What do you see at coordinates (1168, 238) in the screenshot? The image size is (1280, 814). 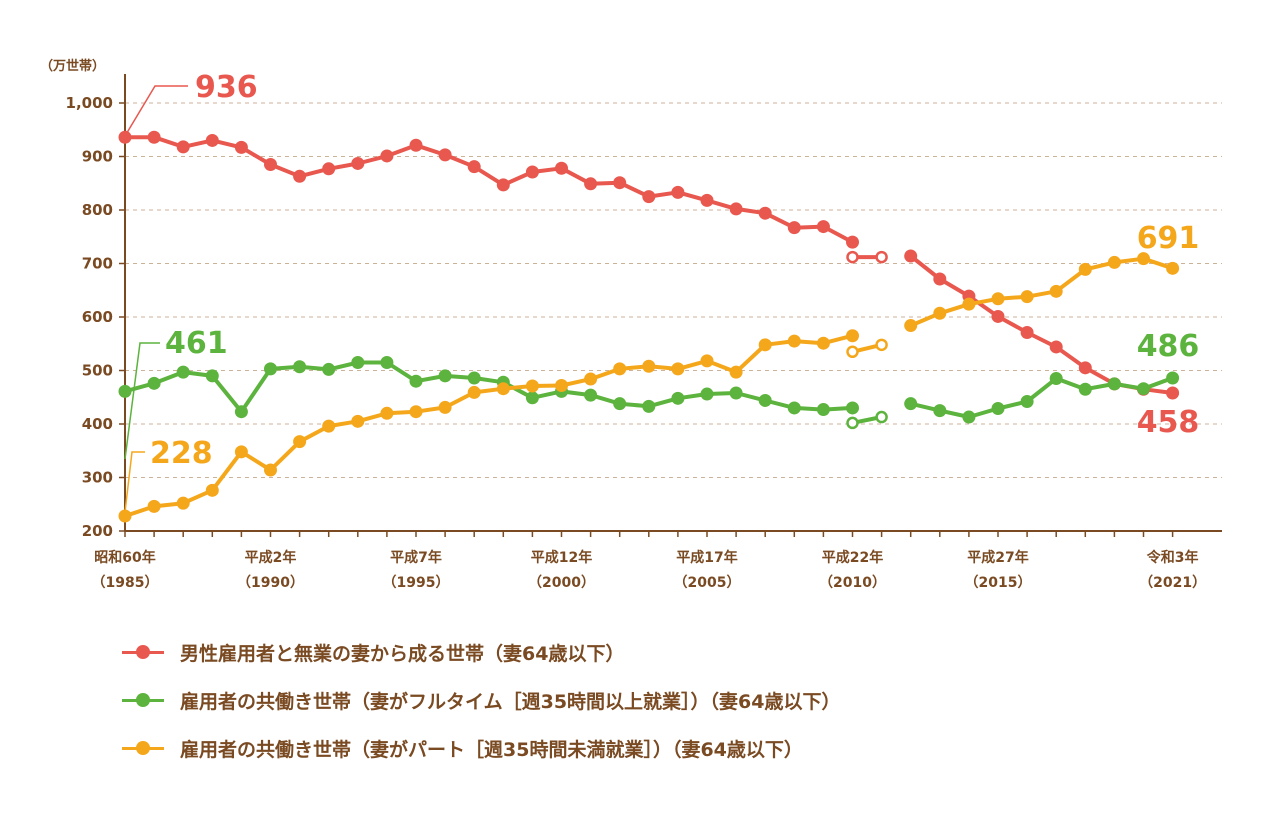 I see `callout-label: 691` at bounding box center [1168, 238].